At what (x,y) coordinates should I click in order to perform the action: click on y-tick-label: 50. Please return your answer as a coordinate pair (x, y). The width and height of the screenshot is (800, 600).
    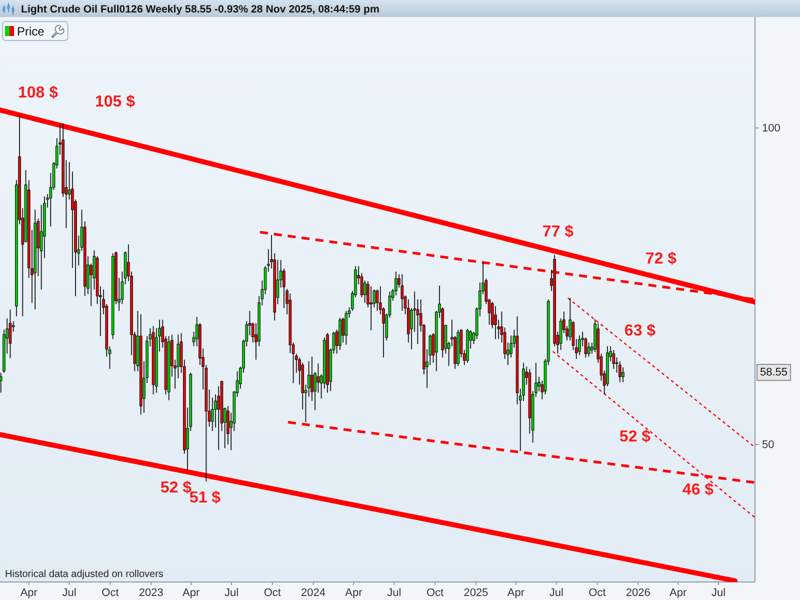
    Looking at the image, I should click on (768, 445).